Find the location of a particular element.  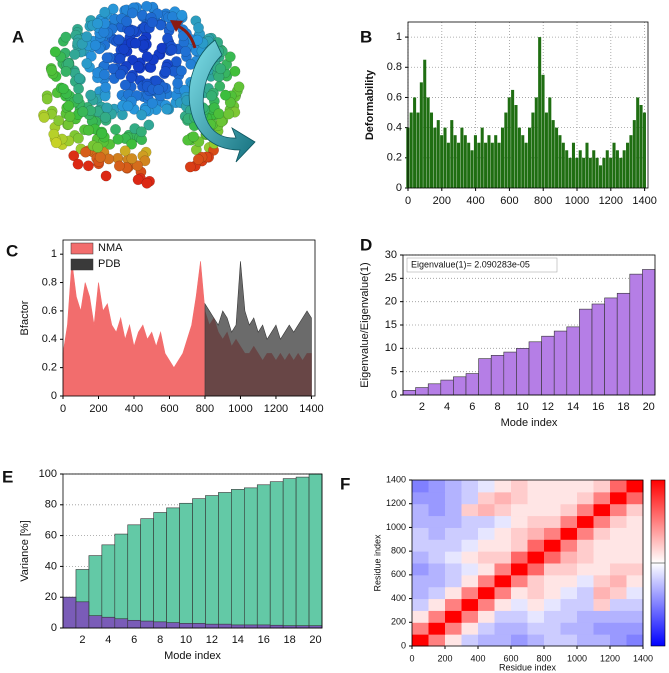

x-tick-label: 2 is located at coordinates (82, 640).